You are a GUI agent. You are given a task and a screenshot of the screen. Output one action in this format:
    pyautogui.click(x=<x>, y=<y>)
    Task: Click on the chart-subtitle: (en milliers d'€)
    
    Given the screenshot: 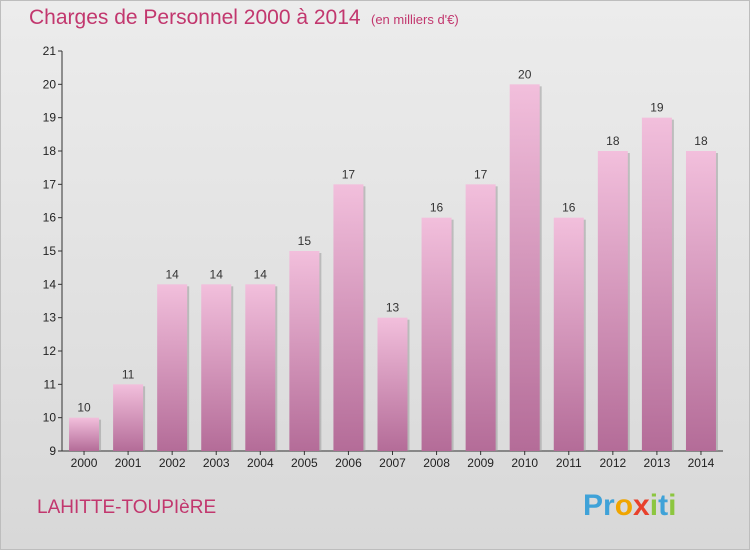 What is the action you would take?
    pyautogui.click(x=415, y=19)
    